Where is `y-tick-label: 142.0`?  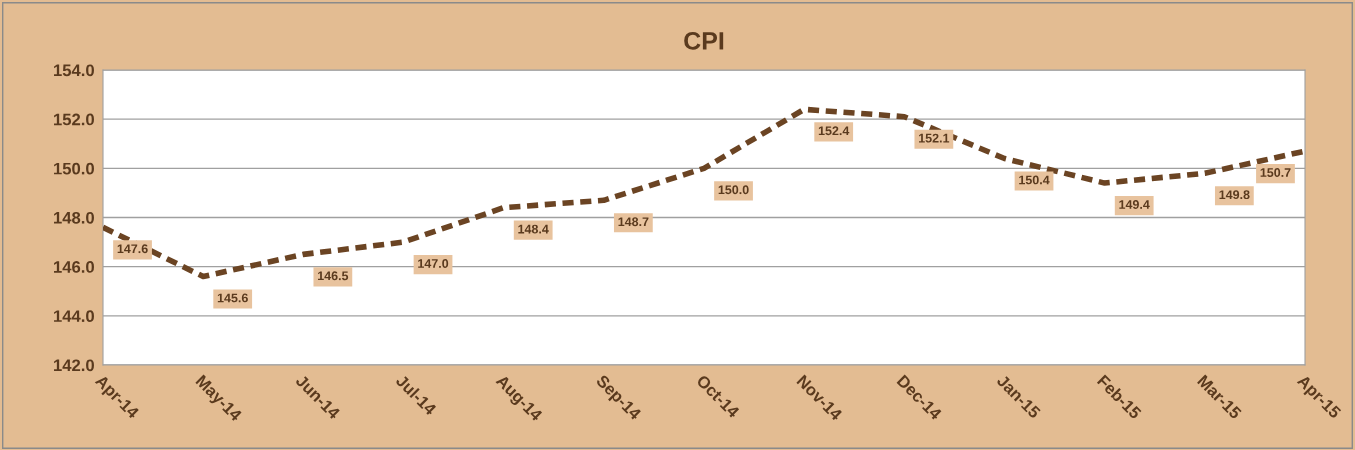 y-tick-label: 142.0 is located at coordinates (74, 365).